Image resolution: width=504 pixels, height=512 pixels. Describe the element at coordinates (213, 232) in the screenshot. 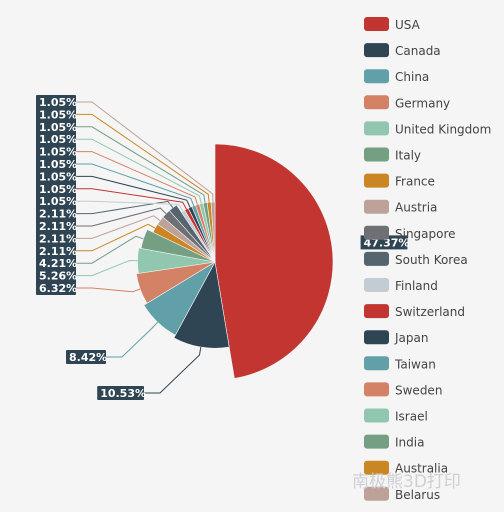

I see `pie-slice-belarus` at that location.